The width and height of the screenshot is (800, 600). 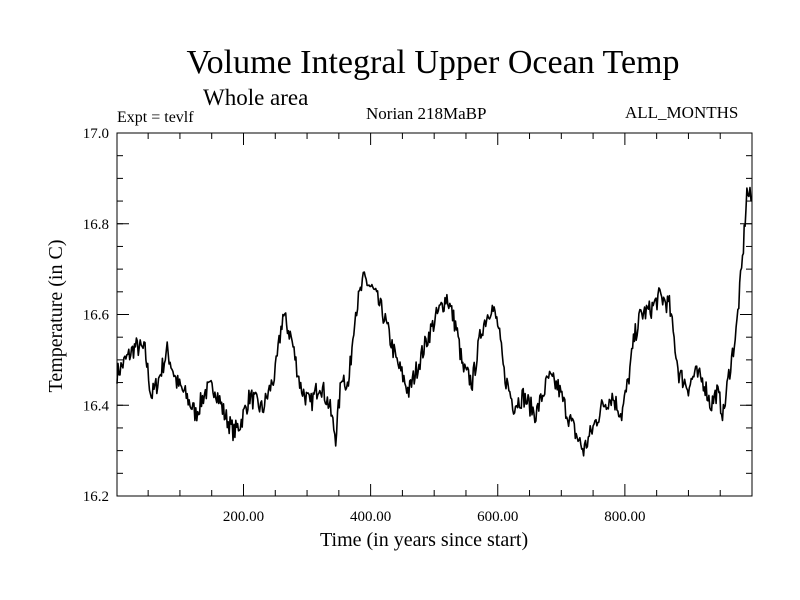 I want to click on y-tick-label: 16.8, so click(x=96, y=225).